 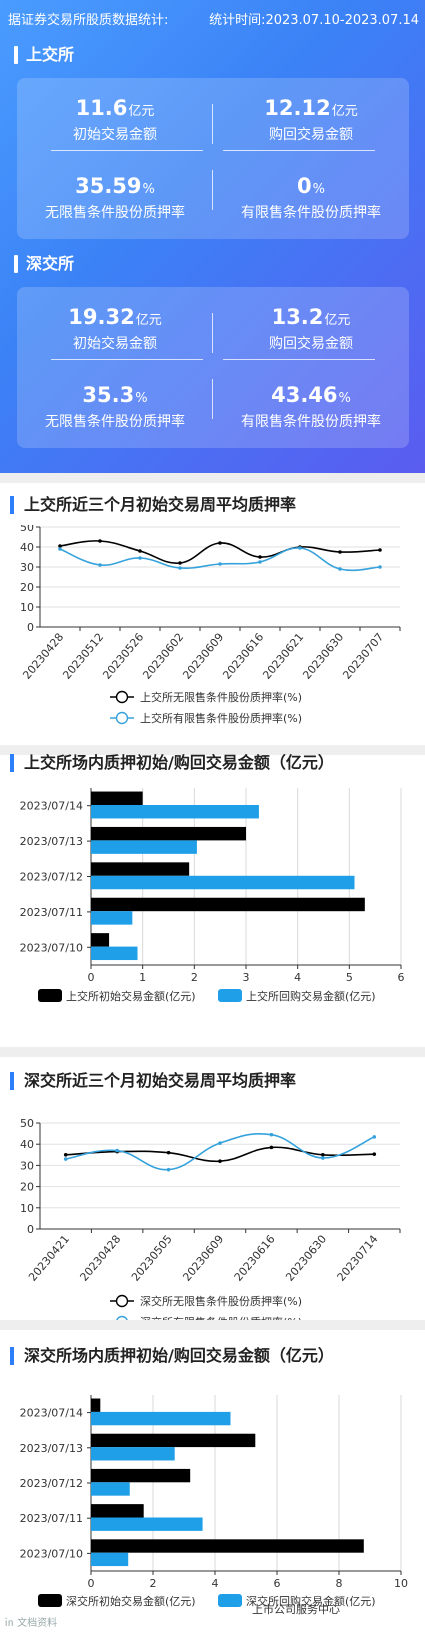 What do you see at coordinates (358, 1258) in the screenshot?
I see `x-tick-label: 20230714` at bounding box center [358, 1258].